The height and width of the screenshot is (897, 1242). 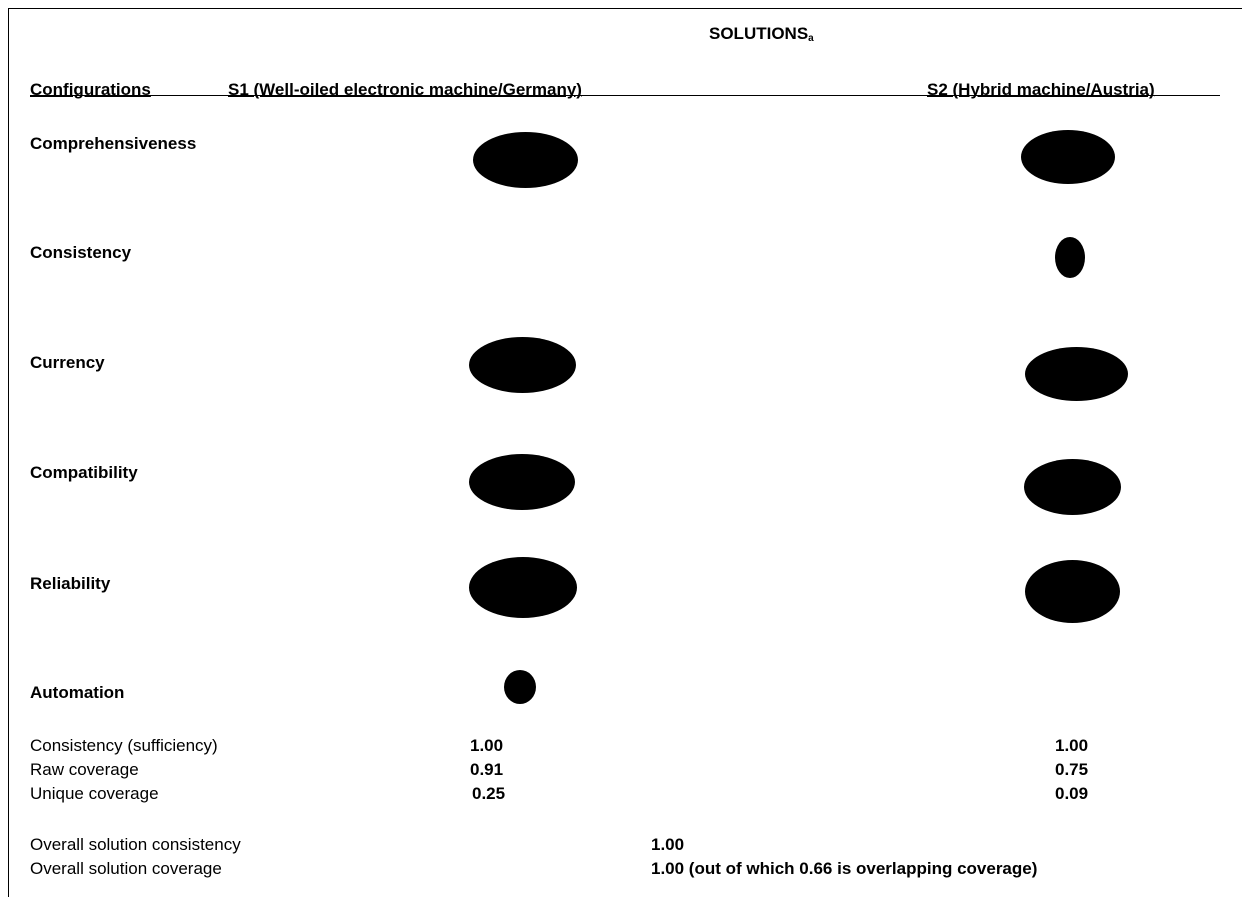 I want to click on overall-consistency-label: Overall solution consistency, so click(x=135, y=844).